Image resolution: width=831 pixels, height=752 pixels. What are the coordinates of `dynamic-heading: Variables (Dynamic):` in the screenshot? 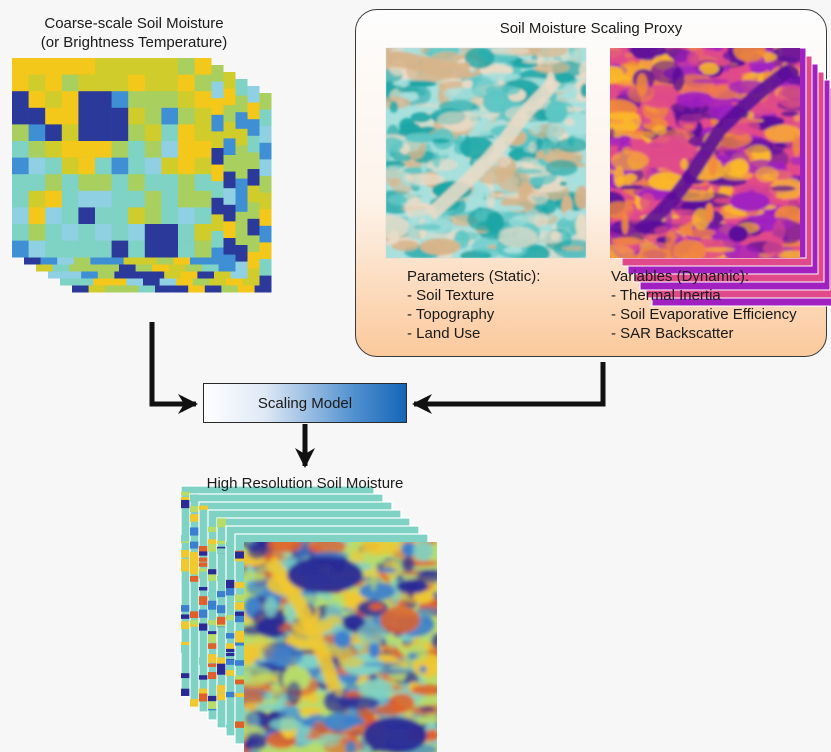 It's located at (680, 276).